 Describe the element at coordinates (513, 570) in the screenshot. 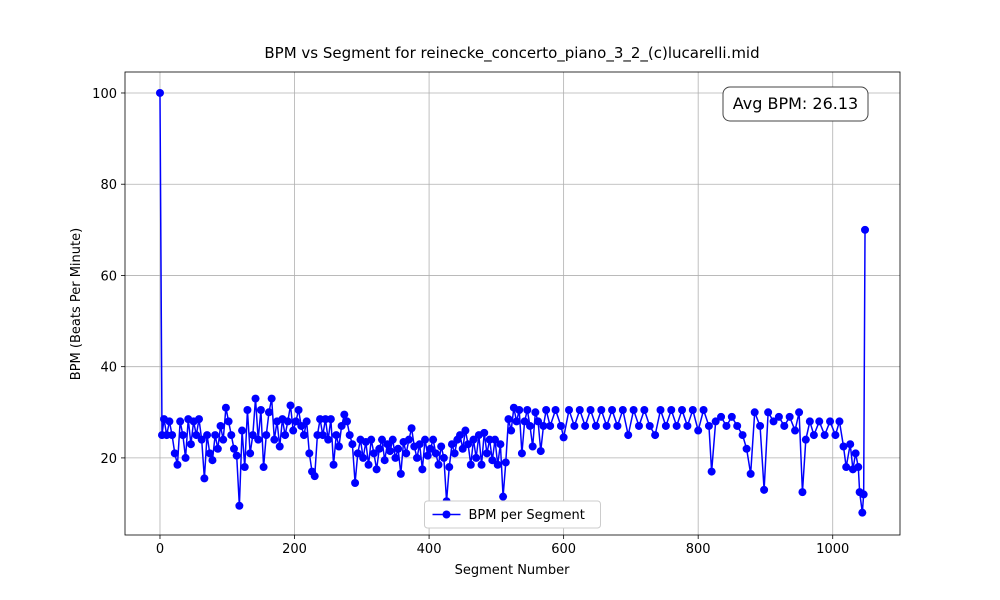

I see `x-axis-label: Segment Number` at that location.